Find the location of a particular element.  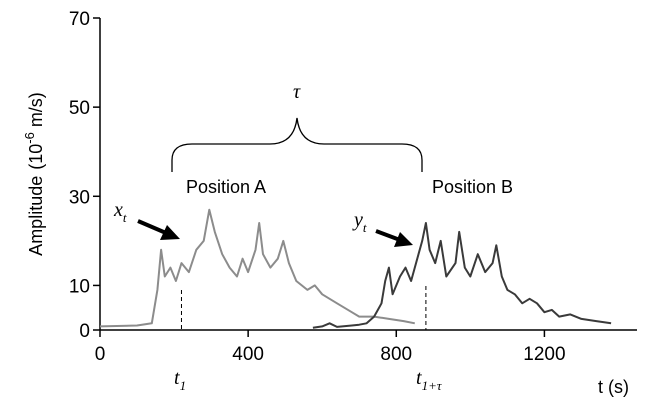

y-t-var: y is located at coordinates (357, 220).